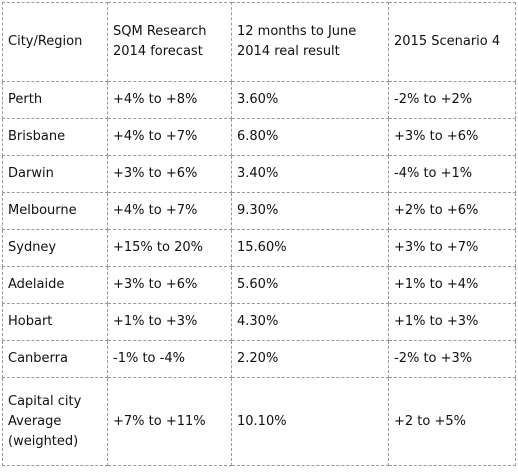 The height and width of the screenshot is (474, 518). Describe the element at coordinates (310, 174) in the screenshot. I see `cell-real-result: 3.40%` at that location.